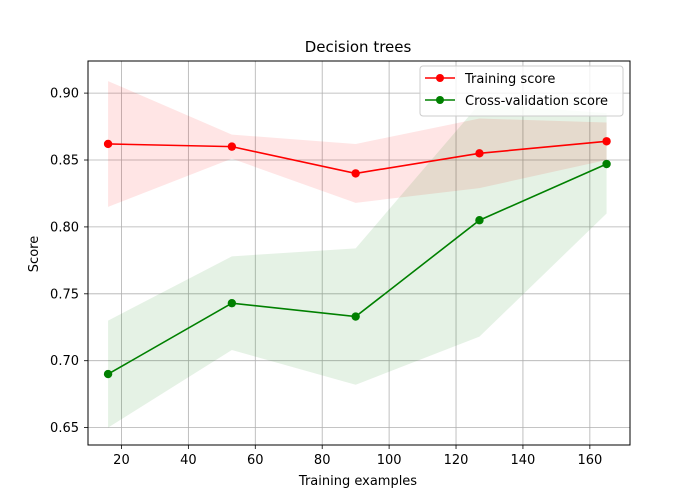 The image size is (700, 500). I want to click on x-tick-label: 60, so click(255, 460).